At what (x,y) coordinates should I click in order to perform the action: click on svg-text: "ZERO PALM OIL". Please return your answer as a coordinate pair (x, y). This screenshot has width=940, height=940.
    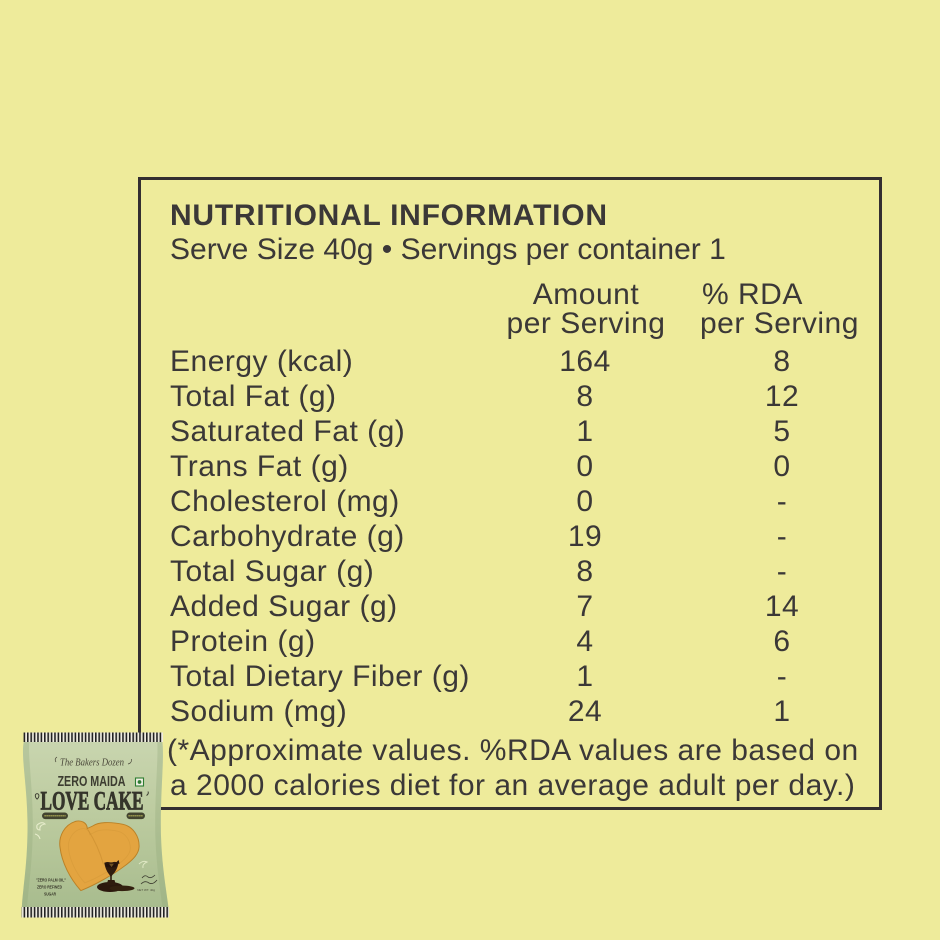
    Looking at the image, I should click on (51, 880).